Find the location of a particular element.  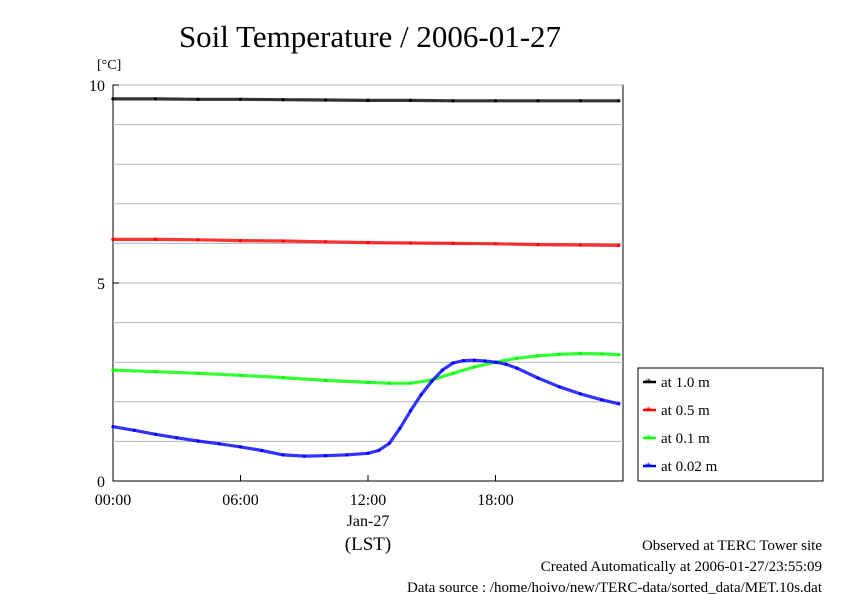

legend-label-3: at 0.02 m is located at coordinates (689, 467).